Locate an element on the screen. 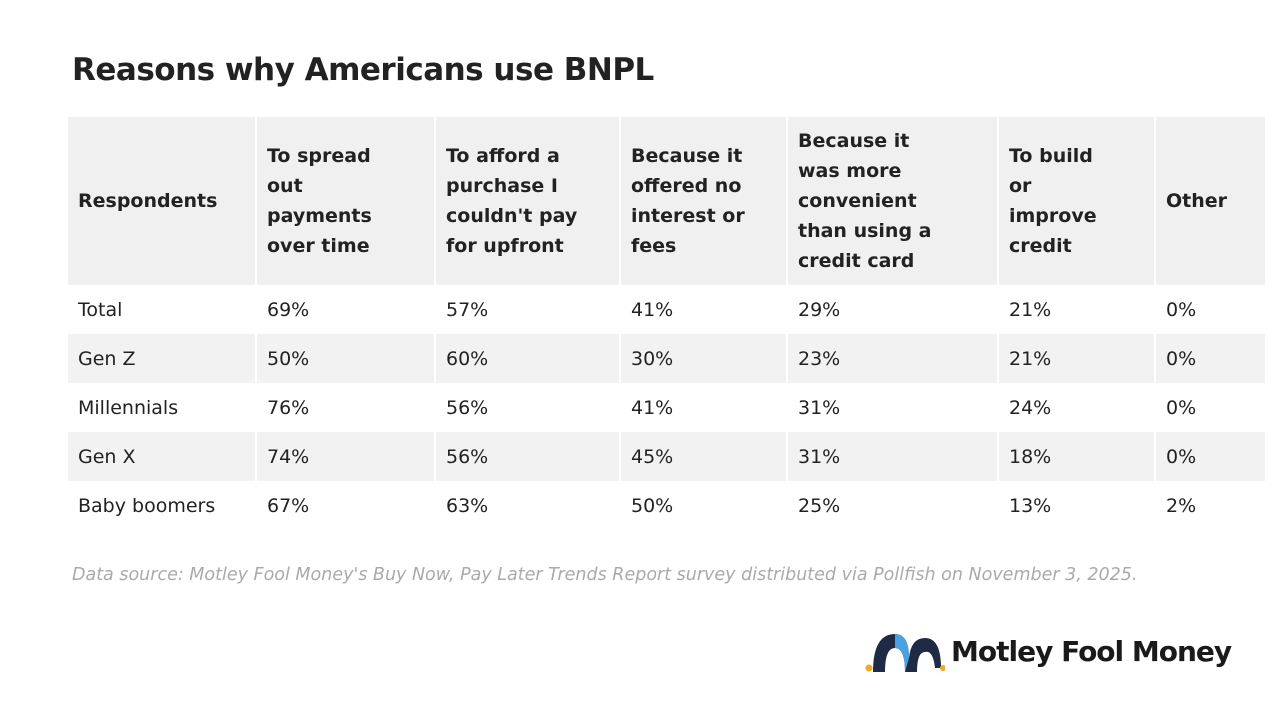 The image size is (1280, 711). cell: 45% is located at coordinates (704, 456).